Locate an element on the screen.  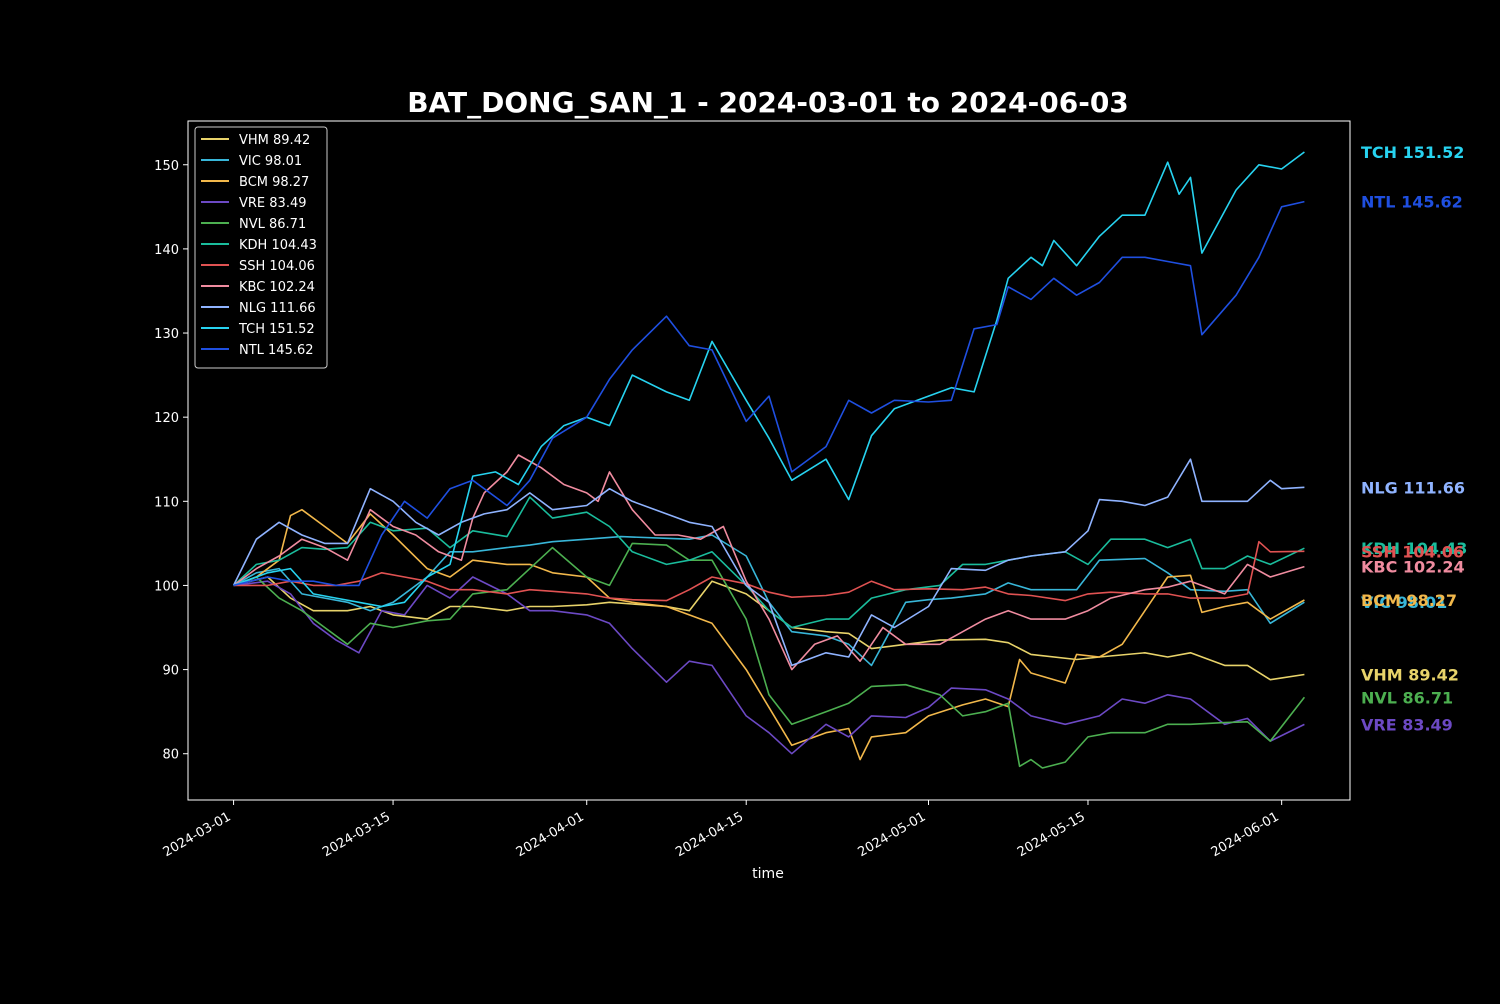
legend-entry: VIC 98.01 is located at coordinates (270, 161).